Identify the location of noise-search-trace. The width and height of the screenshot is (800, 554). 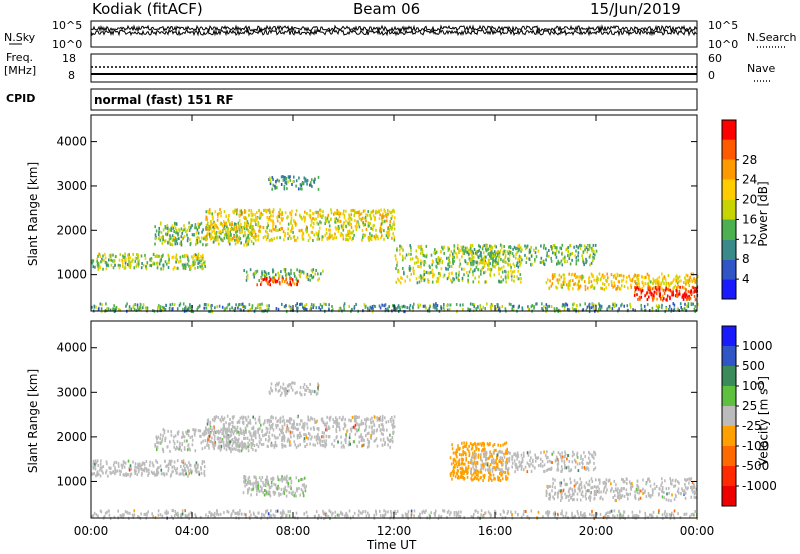
(394, 32).